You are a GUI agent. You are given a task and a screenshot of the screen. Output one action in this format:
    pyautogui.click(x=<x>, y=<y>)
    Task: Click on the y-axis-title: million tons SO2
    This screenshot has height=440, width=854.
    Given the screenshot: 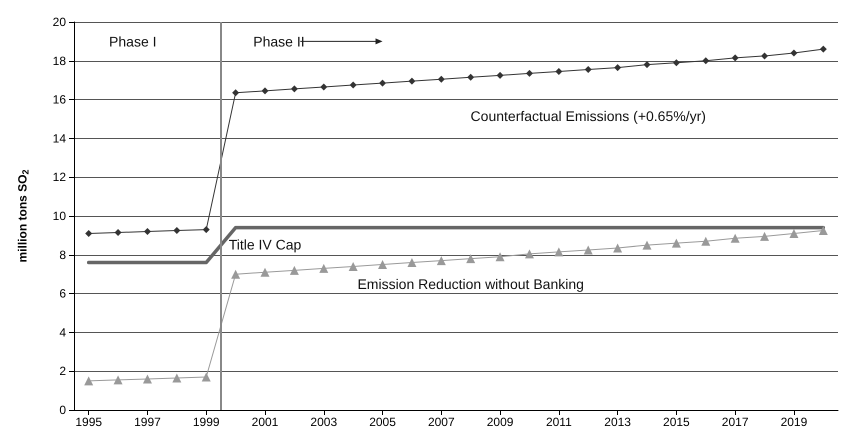 What is the action you would take?
    pyautogui.click(x=23, y=216)
    